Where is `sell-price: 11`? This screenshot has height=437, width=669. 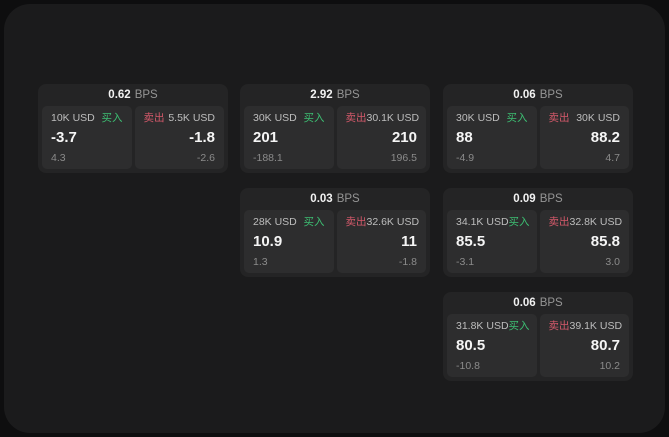
sell-price: 11 is located at coordinates (409, 241).